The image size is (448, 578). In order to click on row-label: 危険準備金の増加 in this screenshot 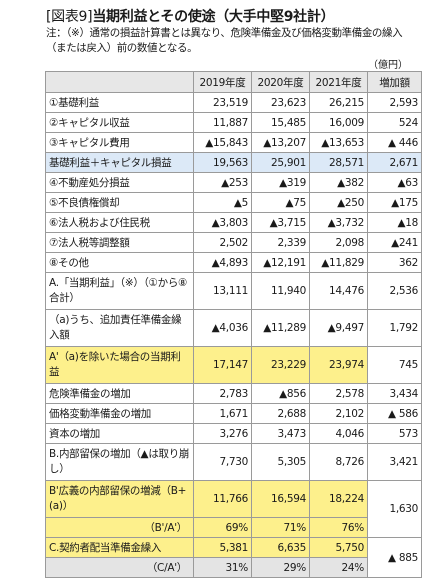, I will do `click(119, 393)`.